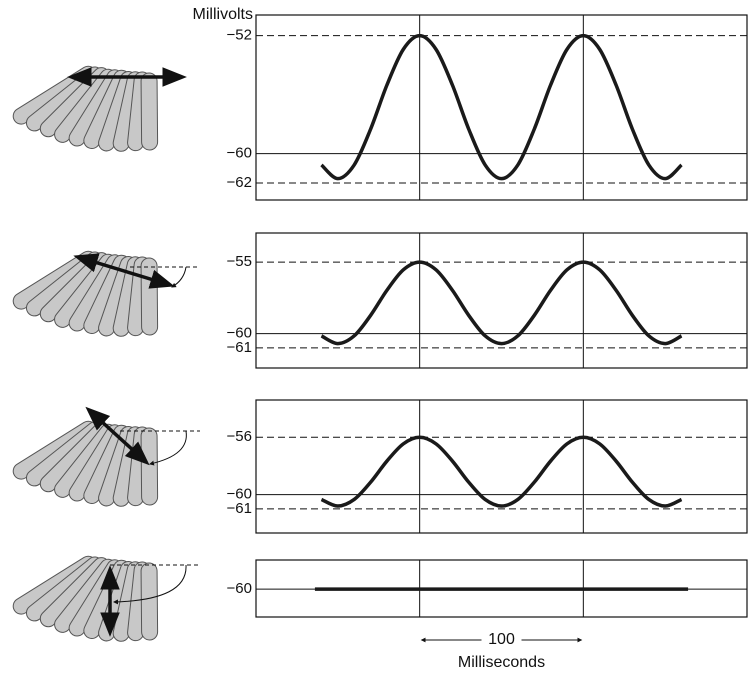 This screenshot has height=675, width=753. What do you see at coordinates (239, 35) in the screenshot?
I see `y-tick-label: −52` at bounding box center [239, 35].